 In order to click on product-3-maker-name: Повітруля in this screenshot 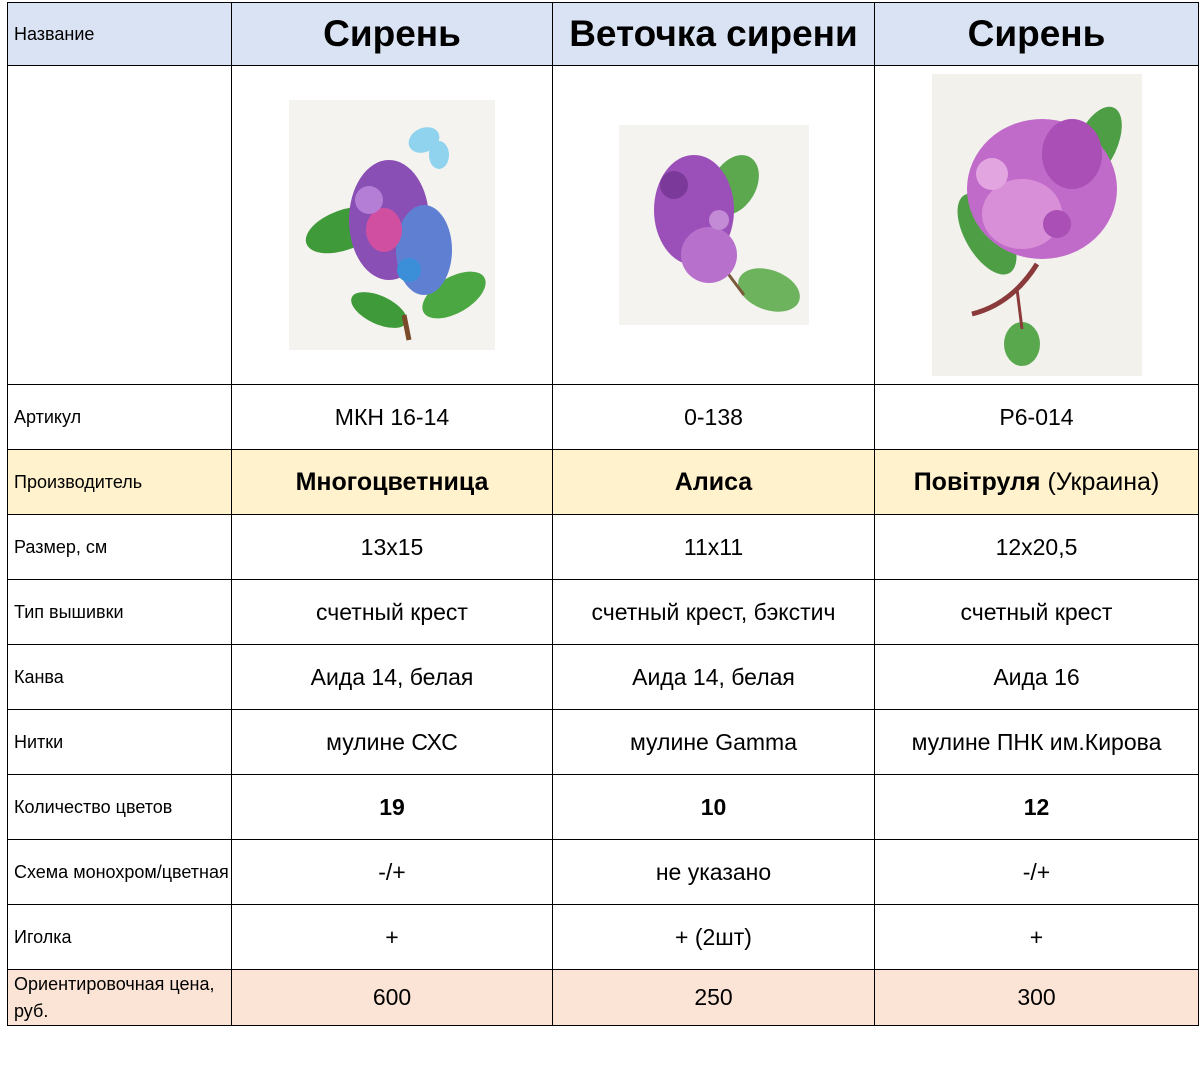, I will do `click(977, 481)`.